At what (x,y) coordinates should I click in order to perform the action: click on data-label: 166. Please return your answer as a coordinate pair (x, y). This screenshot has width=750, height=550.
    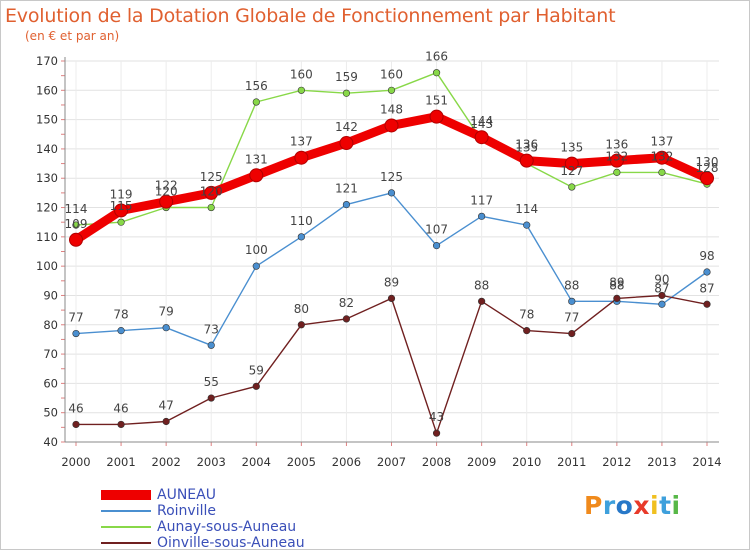
    Looking at the image, I should click on (436, 57).